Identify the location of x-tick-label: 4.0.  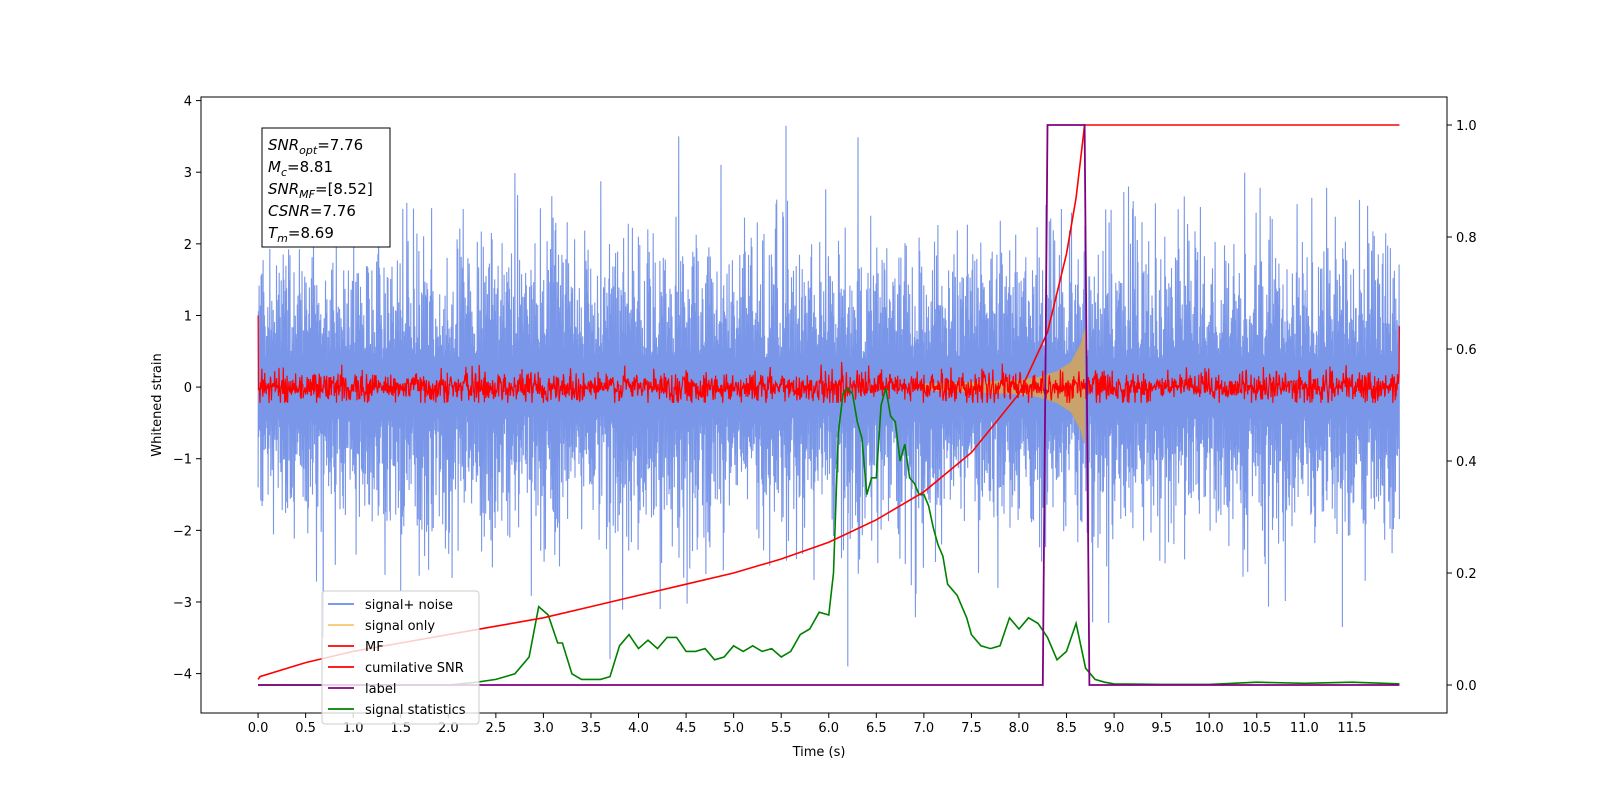
(638, 728).